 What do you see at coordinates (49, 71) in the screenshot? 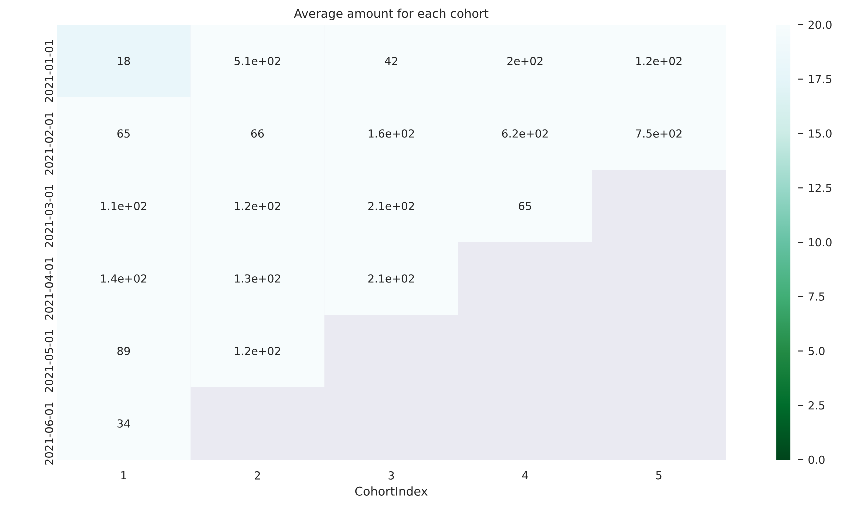
I see `y-tick-label: 2021-01-01` at bounding box center [49, 71].